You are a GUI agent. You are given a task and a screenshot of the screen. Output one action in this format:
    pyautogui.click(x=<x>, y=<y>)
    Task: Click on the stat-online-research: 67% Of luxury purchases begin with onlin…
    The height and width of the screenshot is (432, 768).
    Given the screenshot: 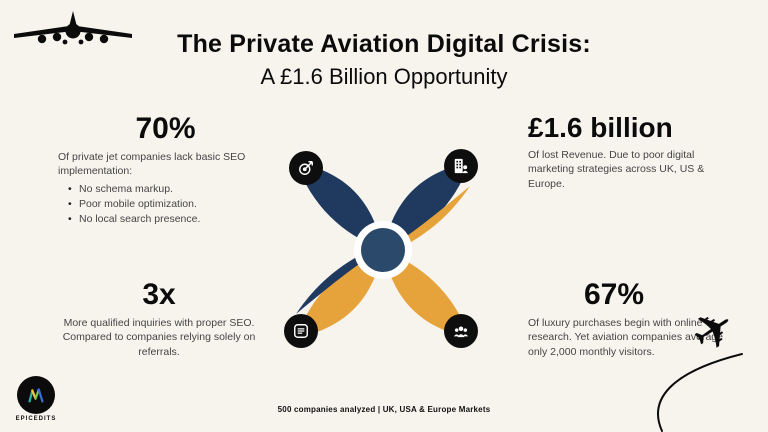 What is the action you would take?
    pyautogui.click(x=632, y=318)
    